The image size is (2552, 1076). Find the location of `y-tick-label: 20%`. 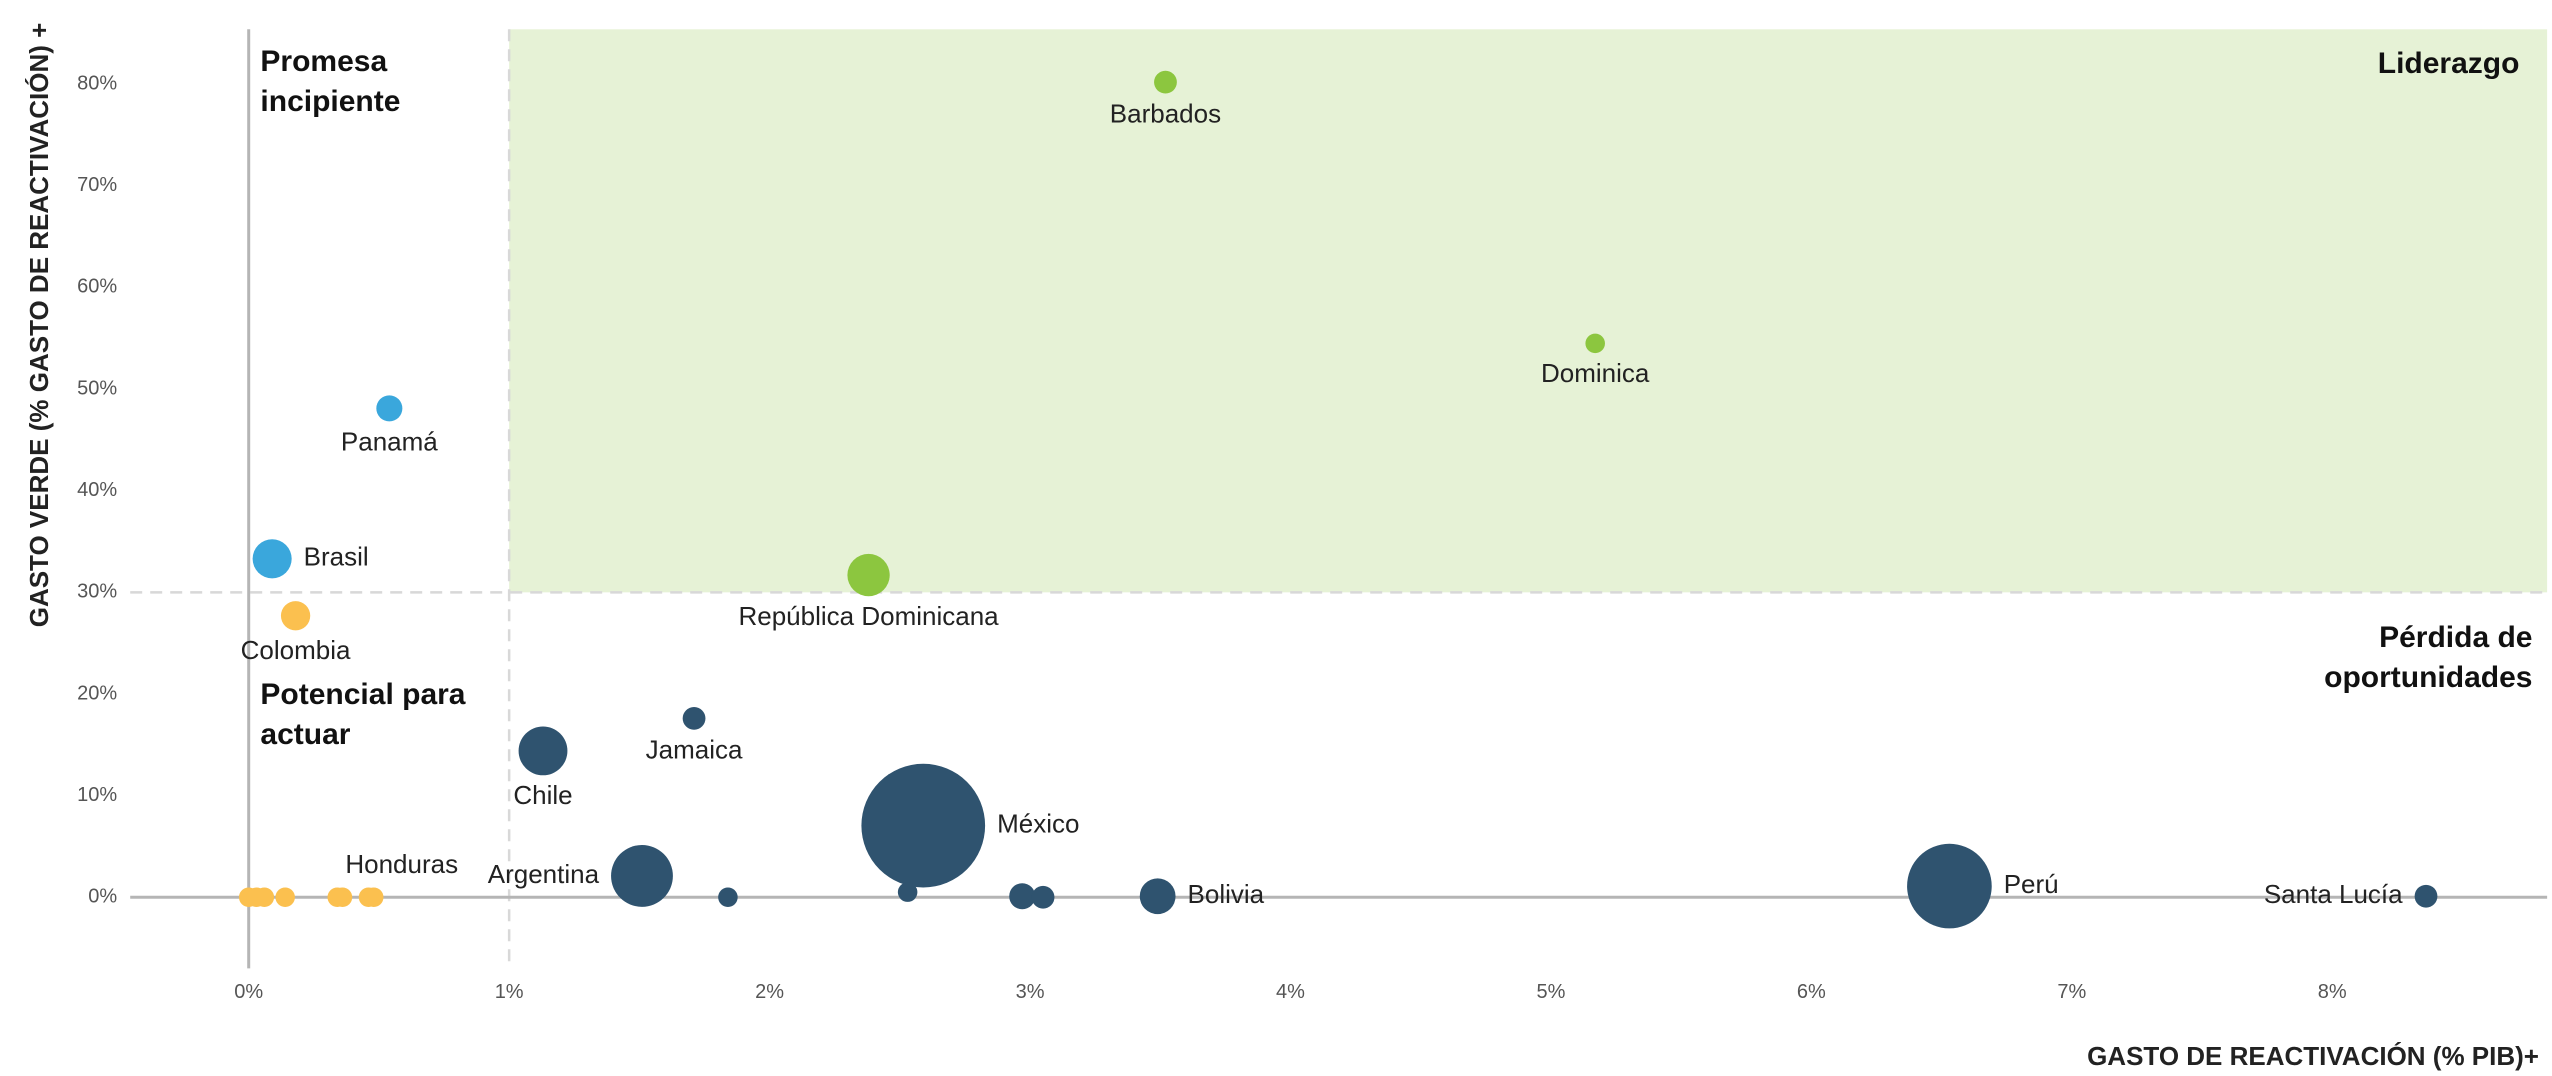

y-tick-label: 20% is located at coordinates (97, 693).